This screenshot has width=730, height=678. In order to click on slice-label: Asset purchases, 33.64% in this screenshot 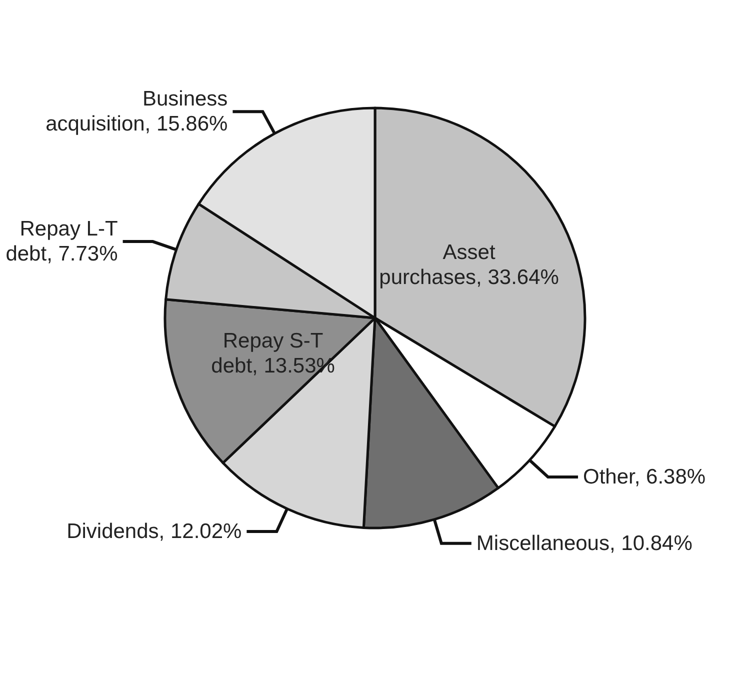, I will do `click(469, 264)`.